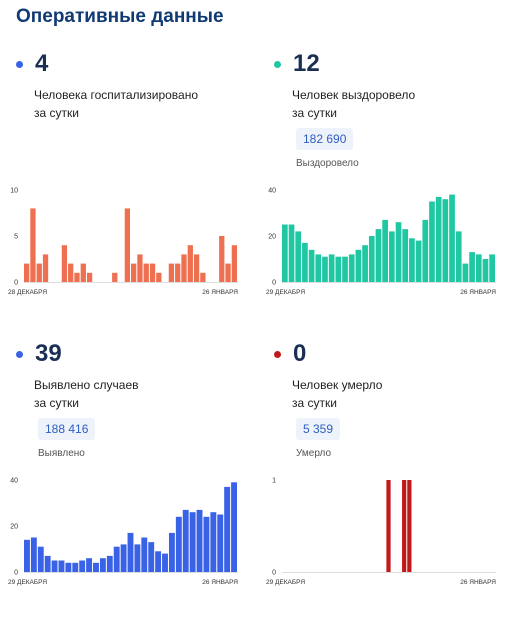 The width and height of the screenshot is (528, 624). What do you see at coordinates (272, 237) in the screenshot?
I see `y-tick-label: 20` at bounding box center [272, 237].